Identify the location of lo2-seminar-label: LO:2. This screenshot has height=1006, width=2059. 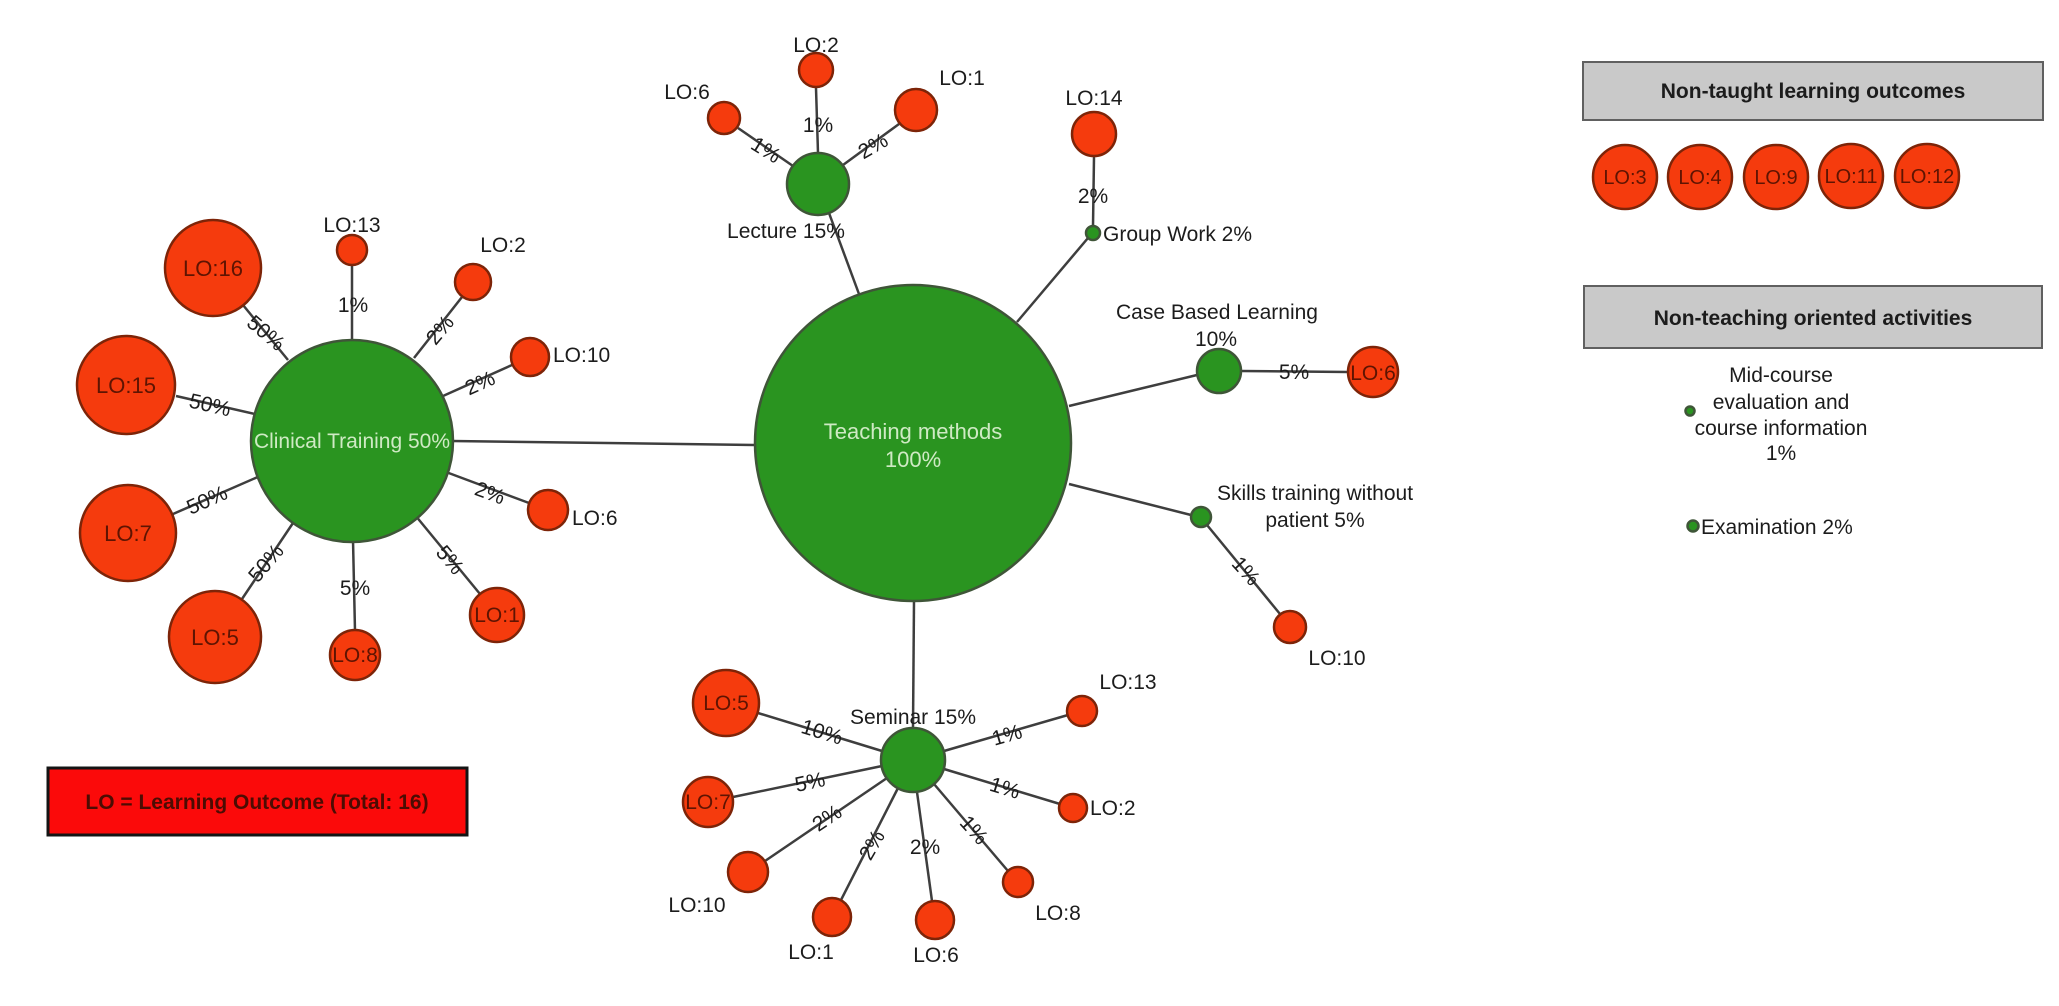
(1113, 808).